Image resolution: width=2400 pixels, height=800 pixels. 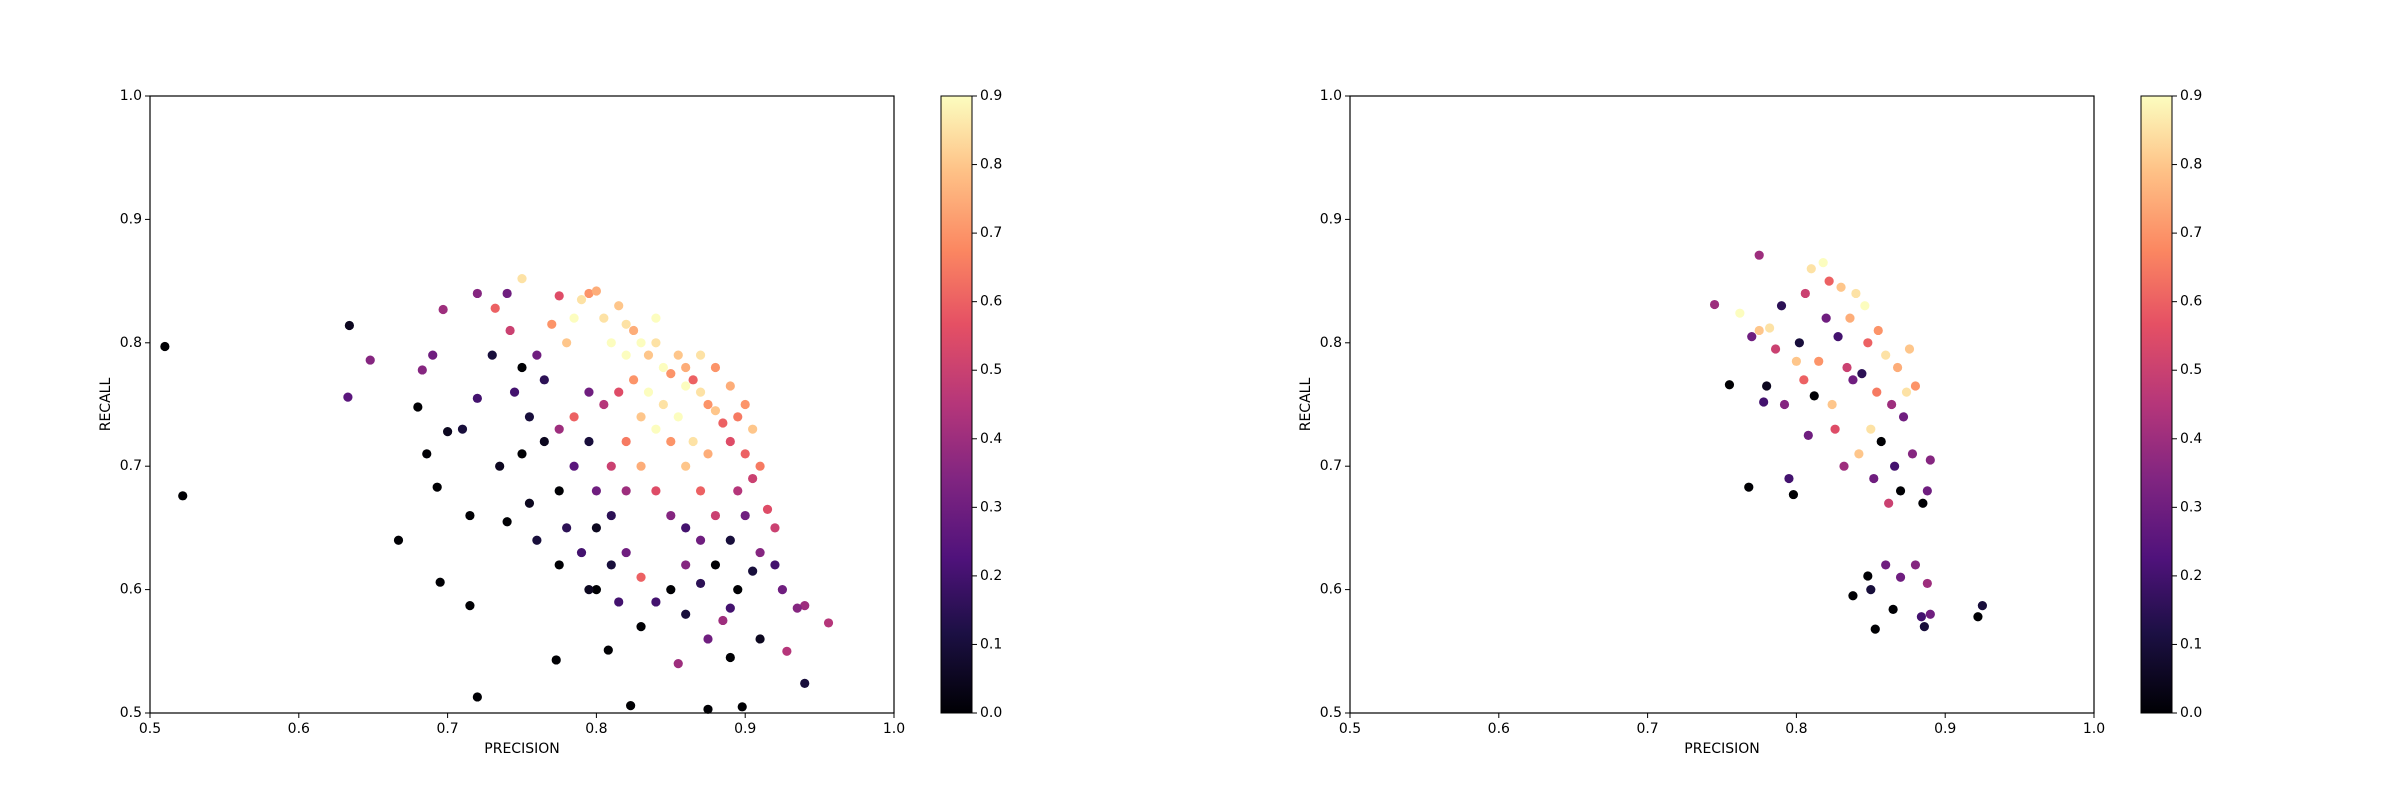 I want to click on colorbar-tick-label: 0.5, so click(x=2191, y=370).